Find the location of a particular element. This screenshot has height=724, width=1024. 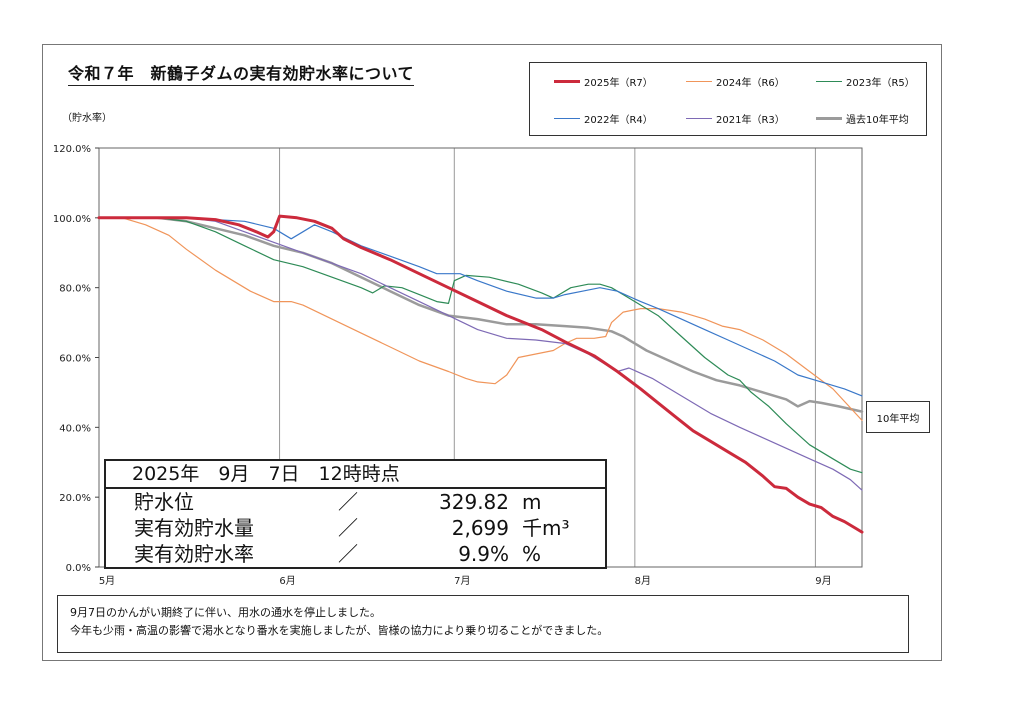

info-label: 実有効貯水率 is located at coordinates (194, 554).